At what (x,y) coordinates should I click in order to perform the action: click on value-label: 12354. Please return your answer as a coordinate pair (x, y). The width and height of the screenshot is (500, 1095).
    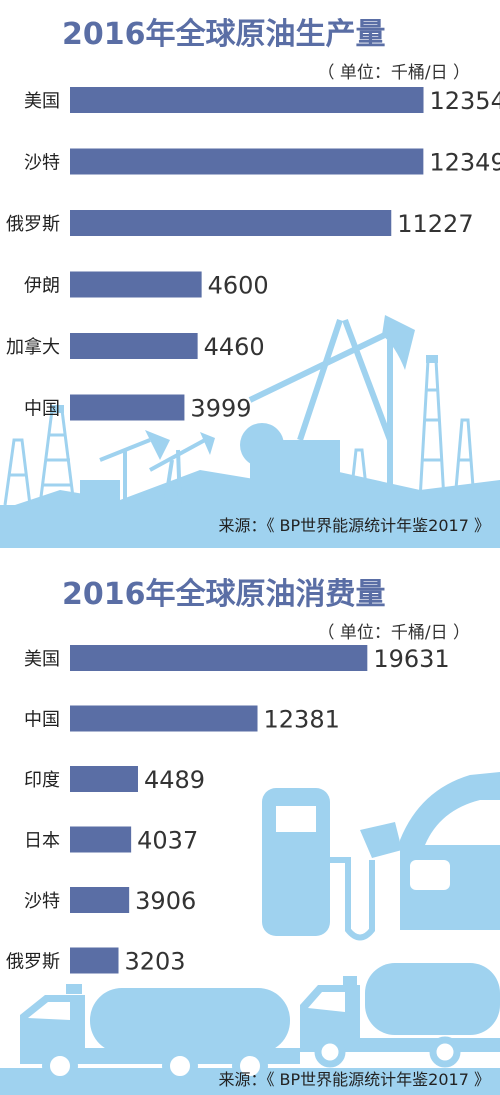
    Looking at the image, I should click on (465, 101).